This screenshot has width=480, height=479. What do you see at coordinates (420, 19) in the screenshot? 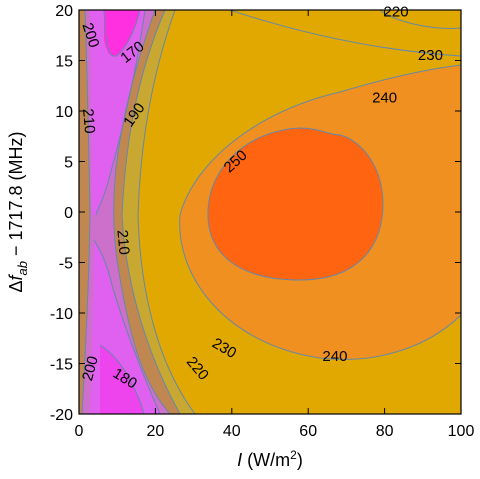
I see `contour-line-220-top` at bounding box center [420, 19].